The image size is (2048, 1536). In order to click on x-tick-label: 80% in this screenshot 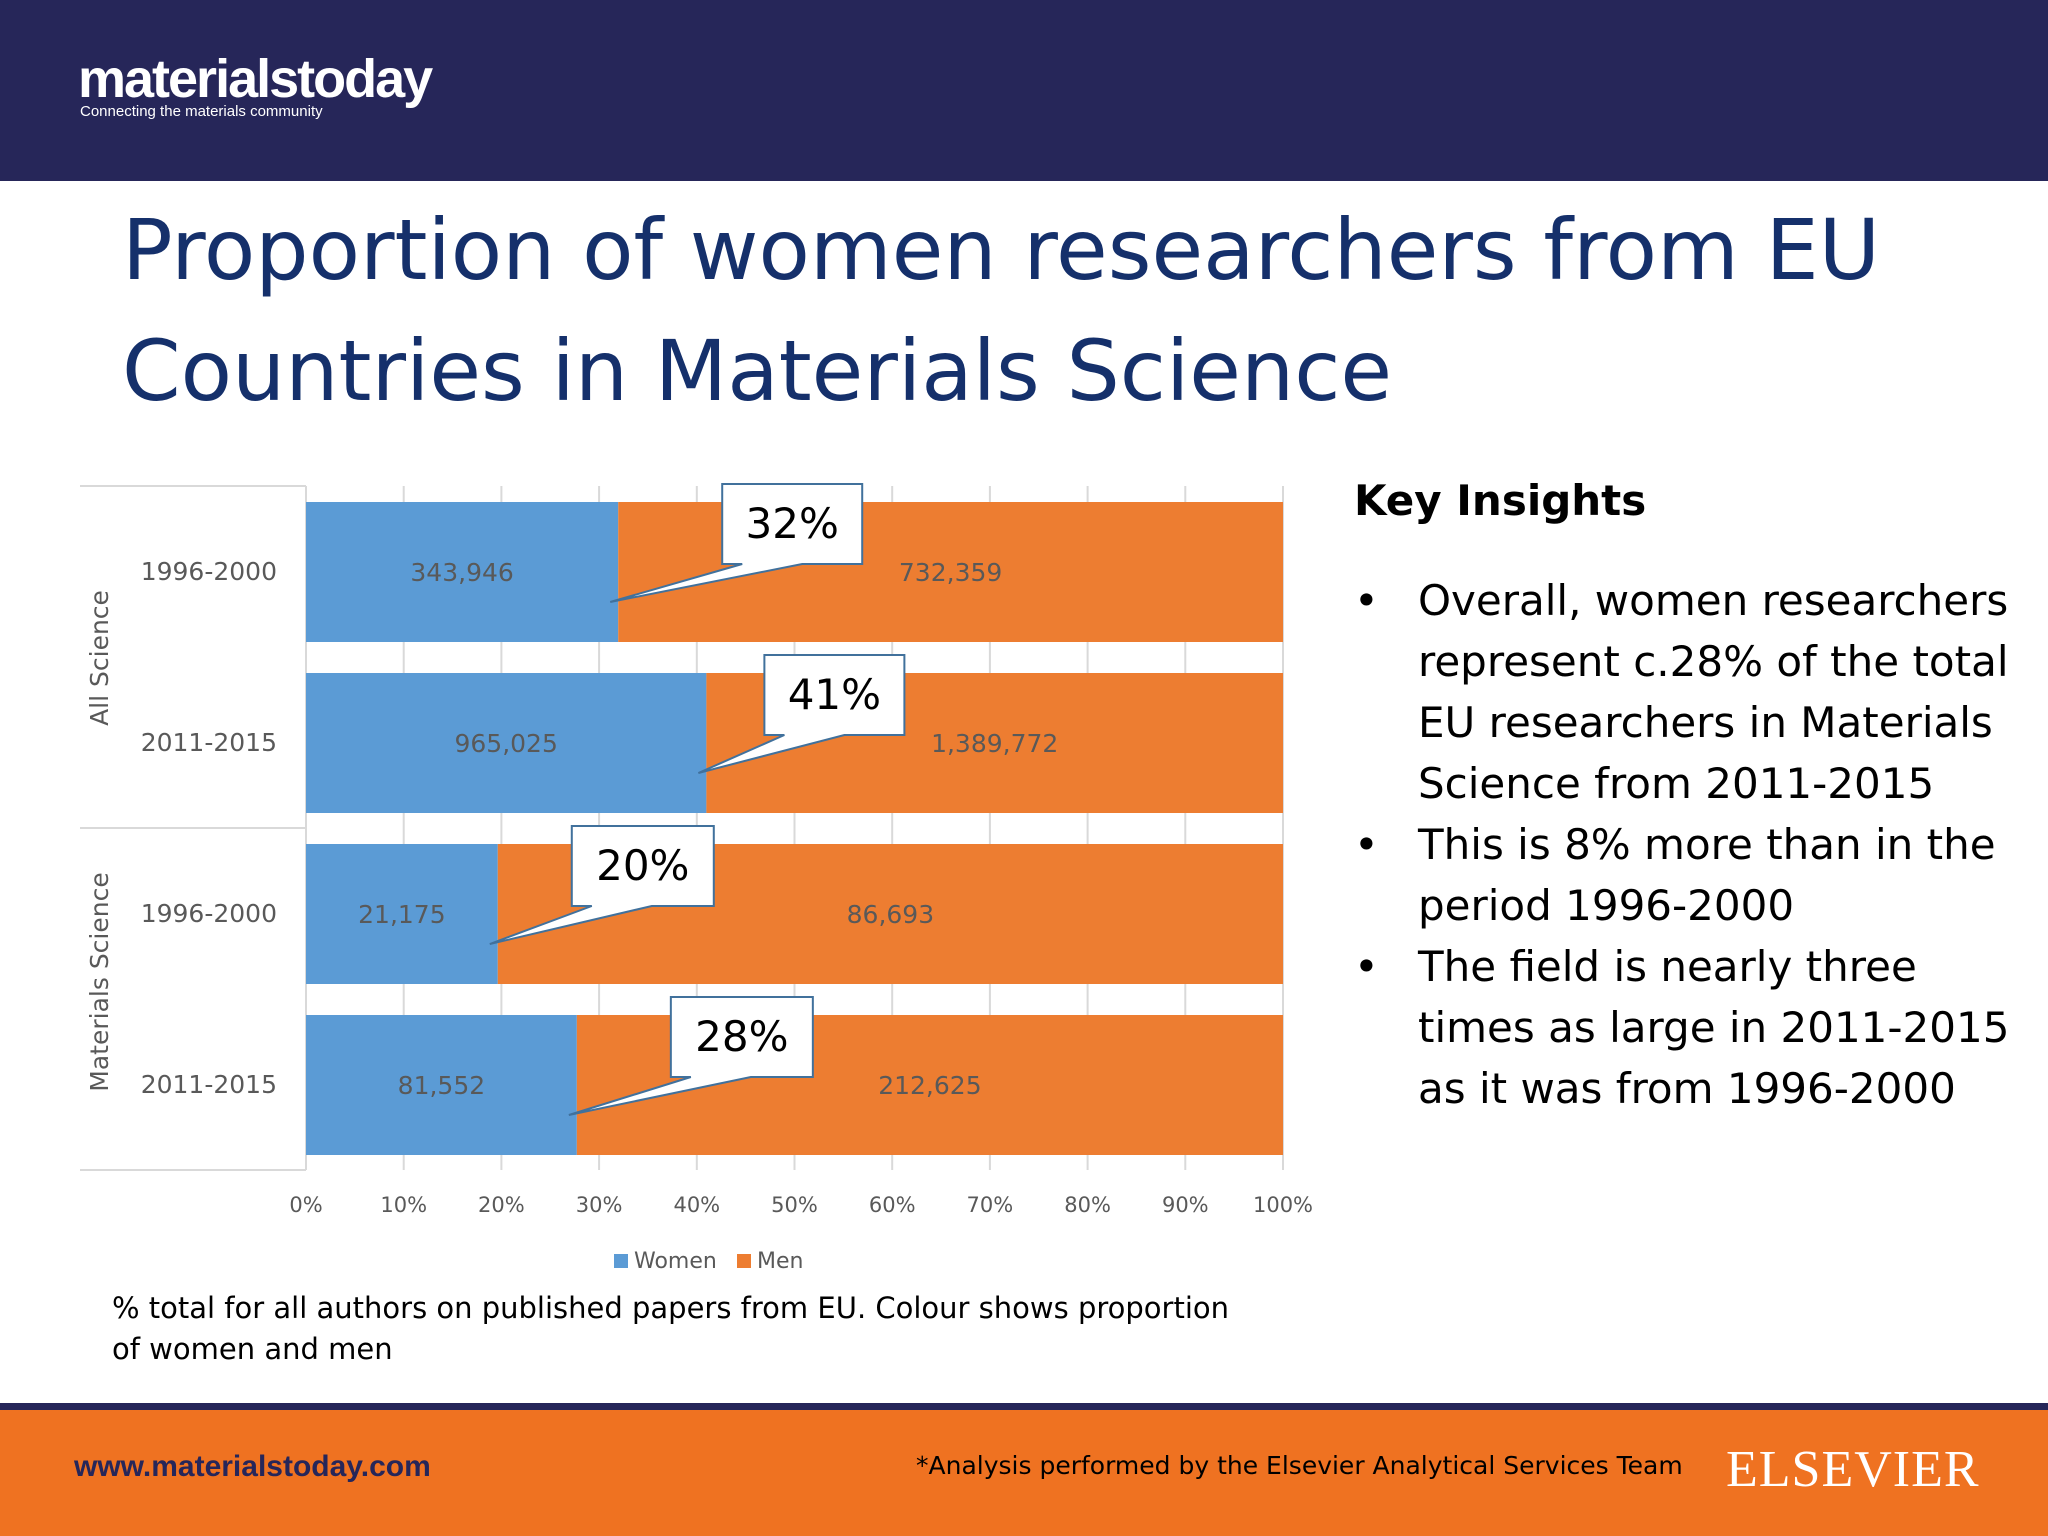, I will do `click(1087, 1205)`.